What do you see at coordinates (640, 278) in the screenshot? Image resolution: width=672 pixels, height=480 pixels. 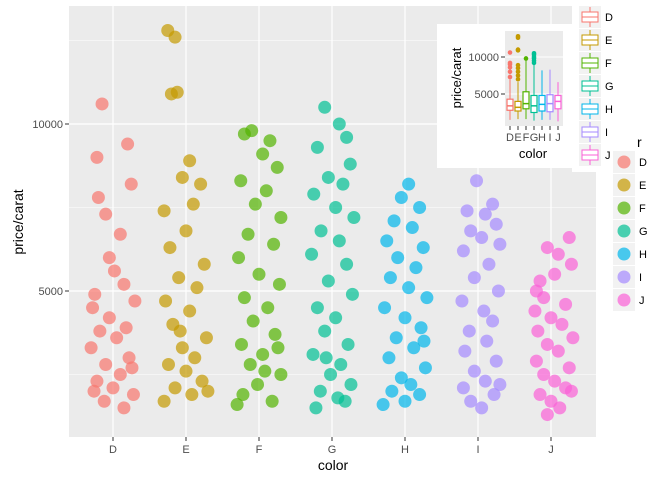 I see `legend-label: I` at bounding box center [640, 278].